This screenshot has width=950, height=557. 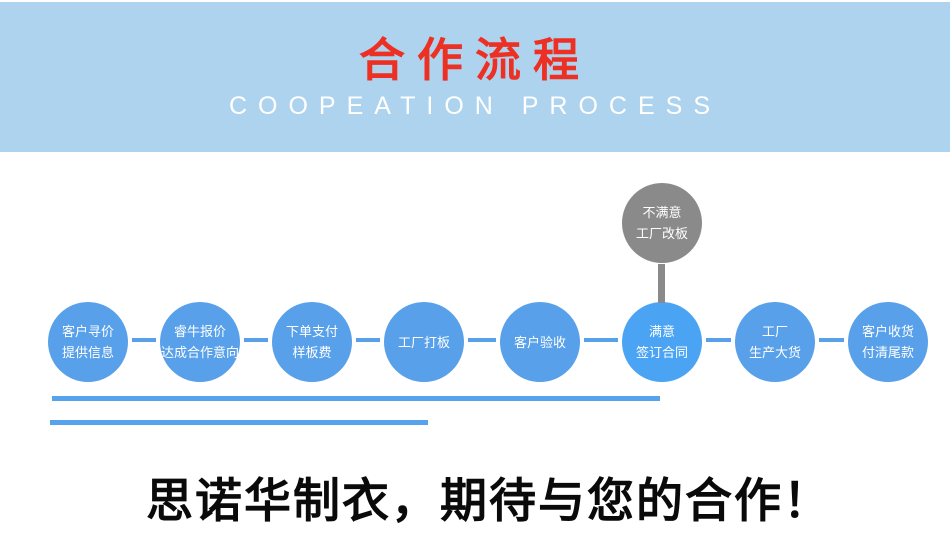 I want to click on alt-branch-label: 工厂改板, so click(x=661, y=233).